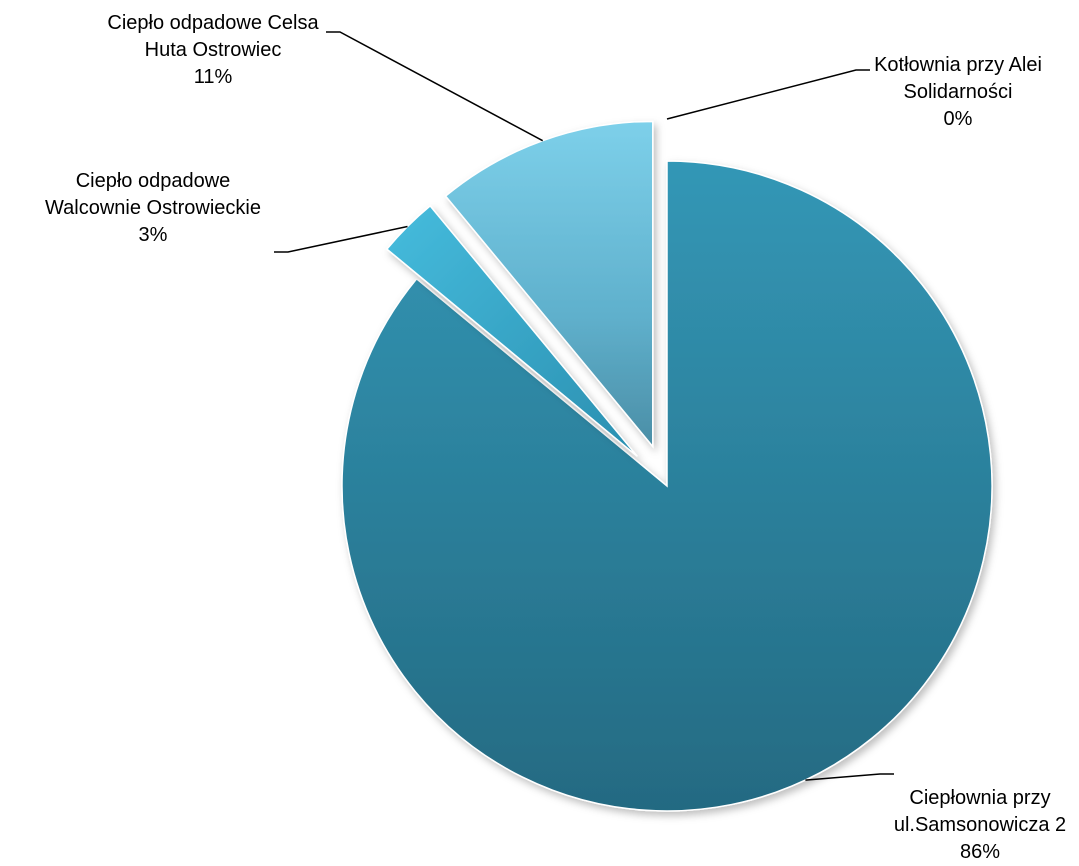  Describe the element at coordinates (980, 798) in the screenshot. I see `slice-label-line: Ciepłownia przy` at that location.